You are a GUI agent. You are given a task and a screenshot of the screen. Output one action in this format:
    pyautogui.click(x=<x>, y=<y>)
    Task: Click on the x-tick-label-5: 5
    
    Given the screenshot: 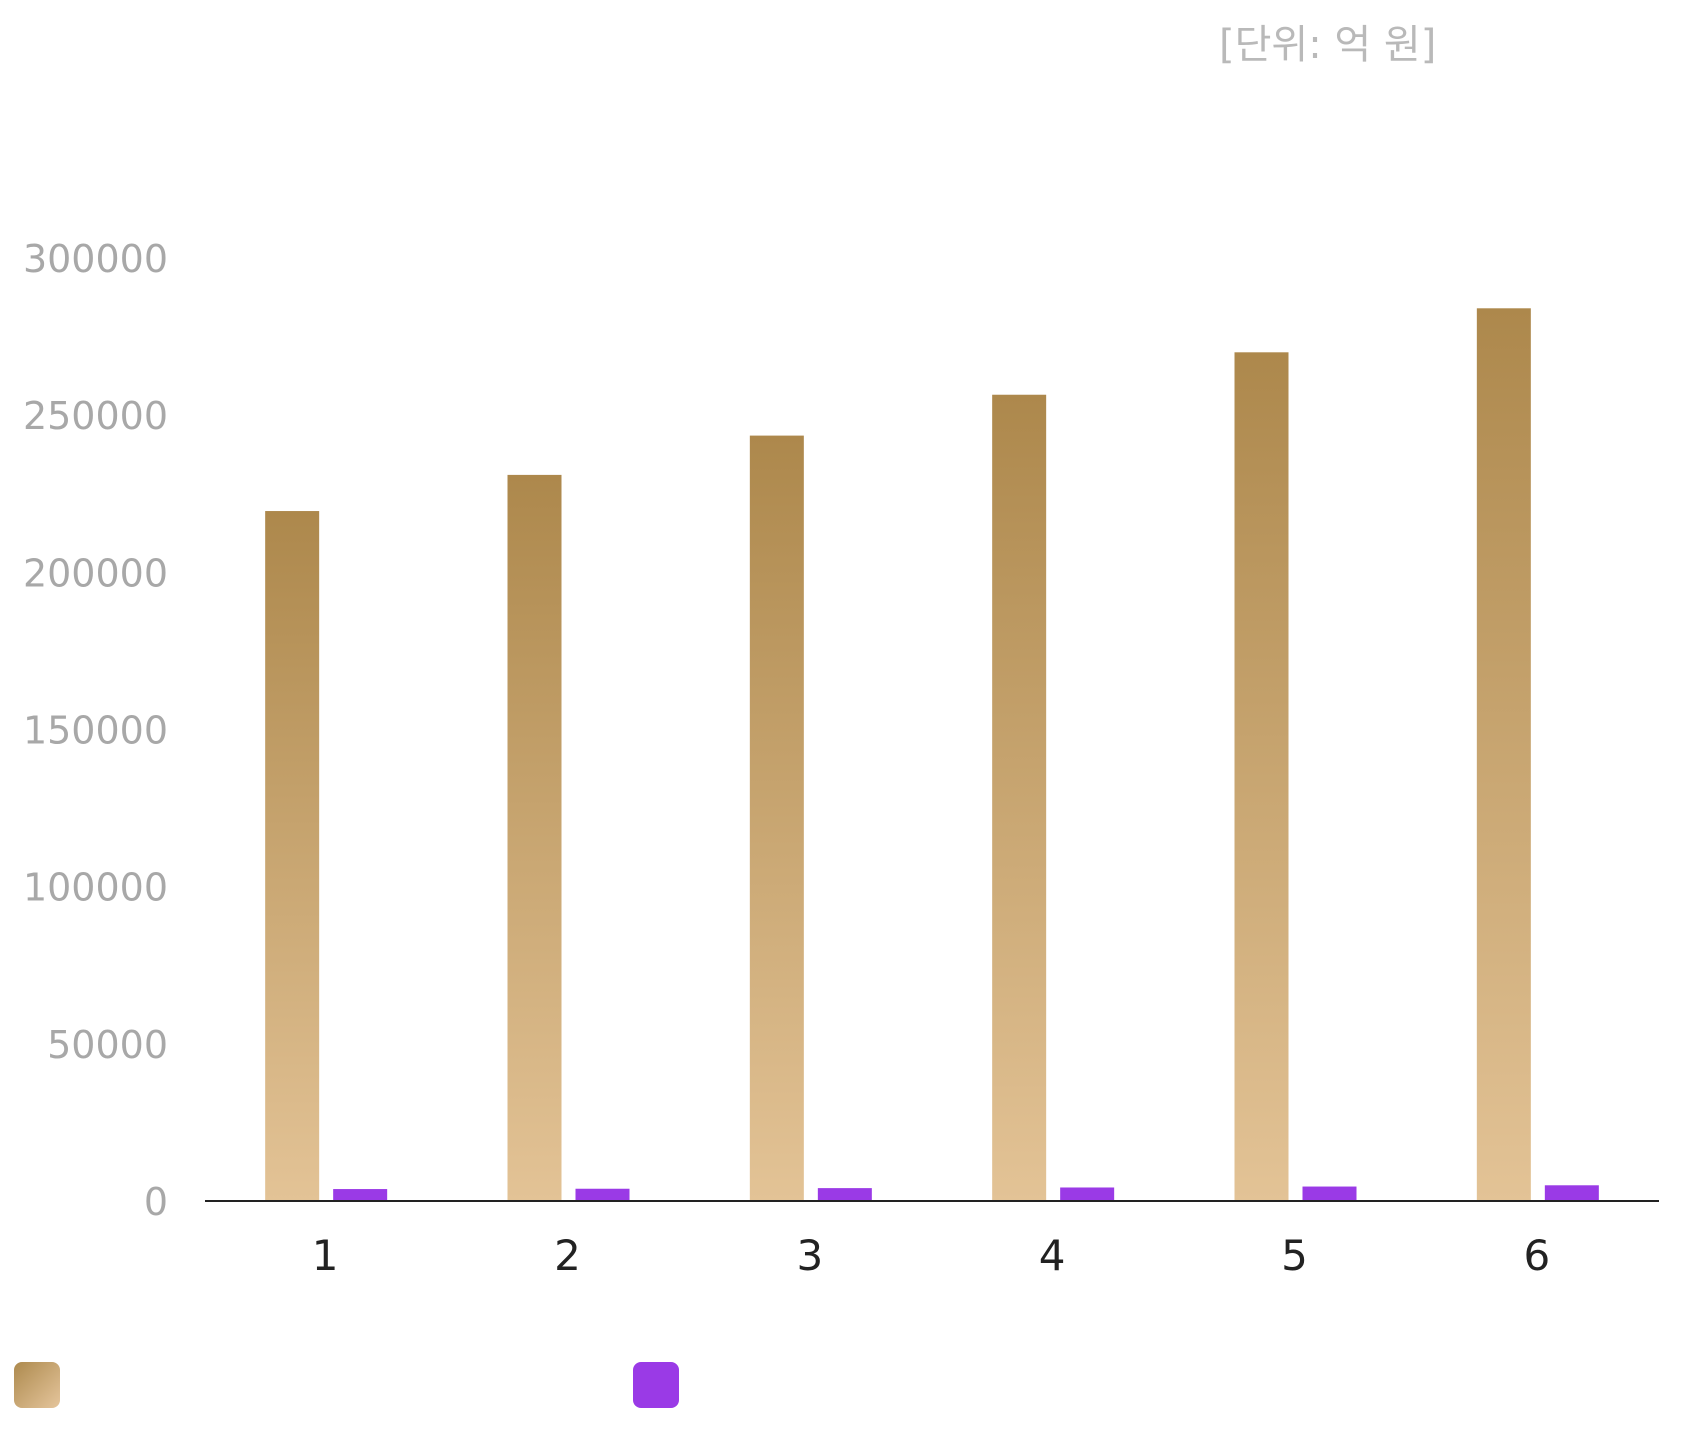 What is the action you would take?
    pyautogui.click(x=1294, y=1255)
    